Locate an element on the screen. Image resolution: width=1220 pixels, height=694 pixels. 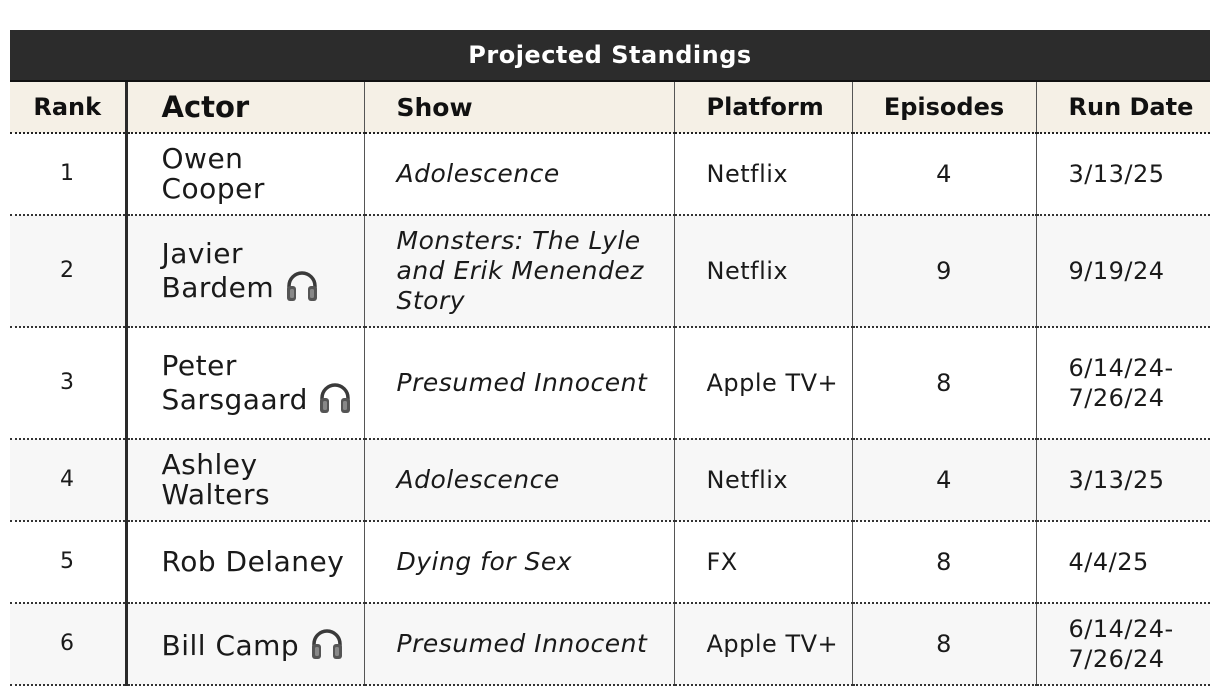
actor-cell: Bill Camp is located at coordinates (245, 644).